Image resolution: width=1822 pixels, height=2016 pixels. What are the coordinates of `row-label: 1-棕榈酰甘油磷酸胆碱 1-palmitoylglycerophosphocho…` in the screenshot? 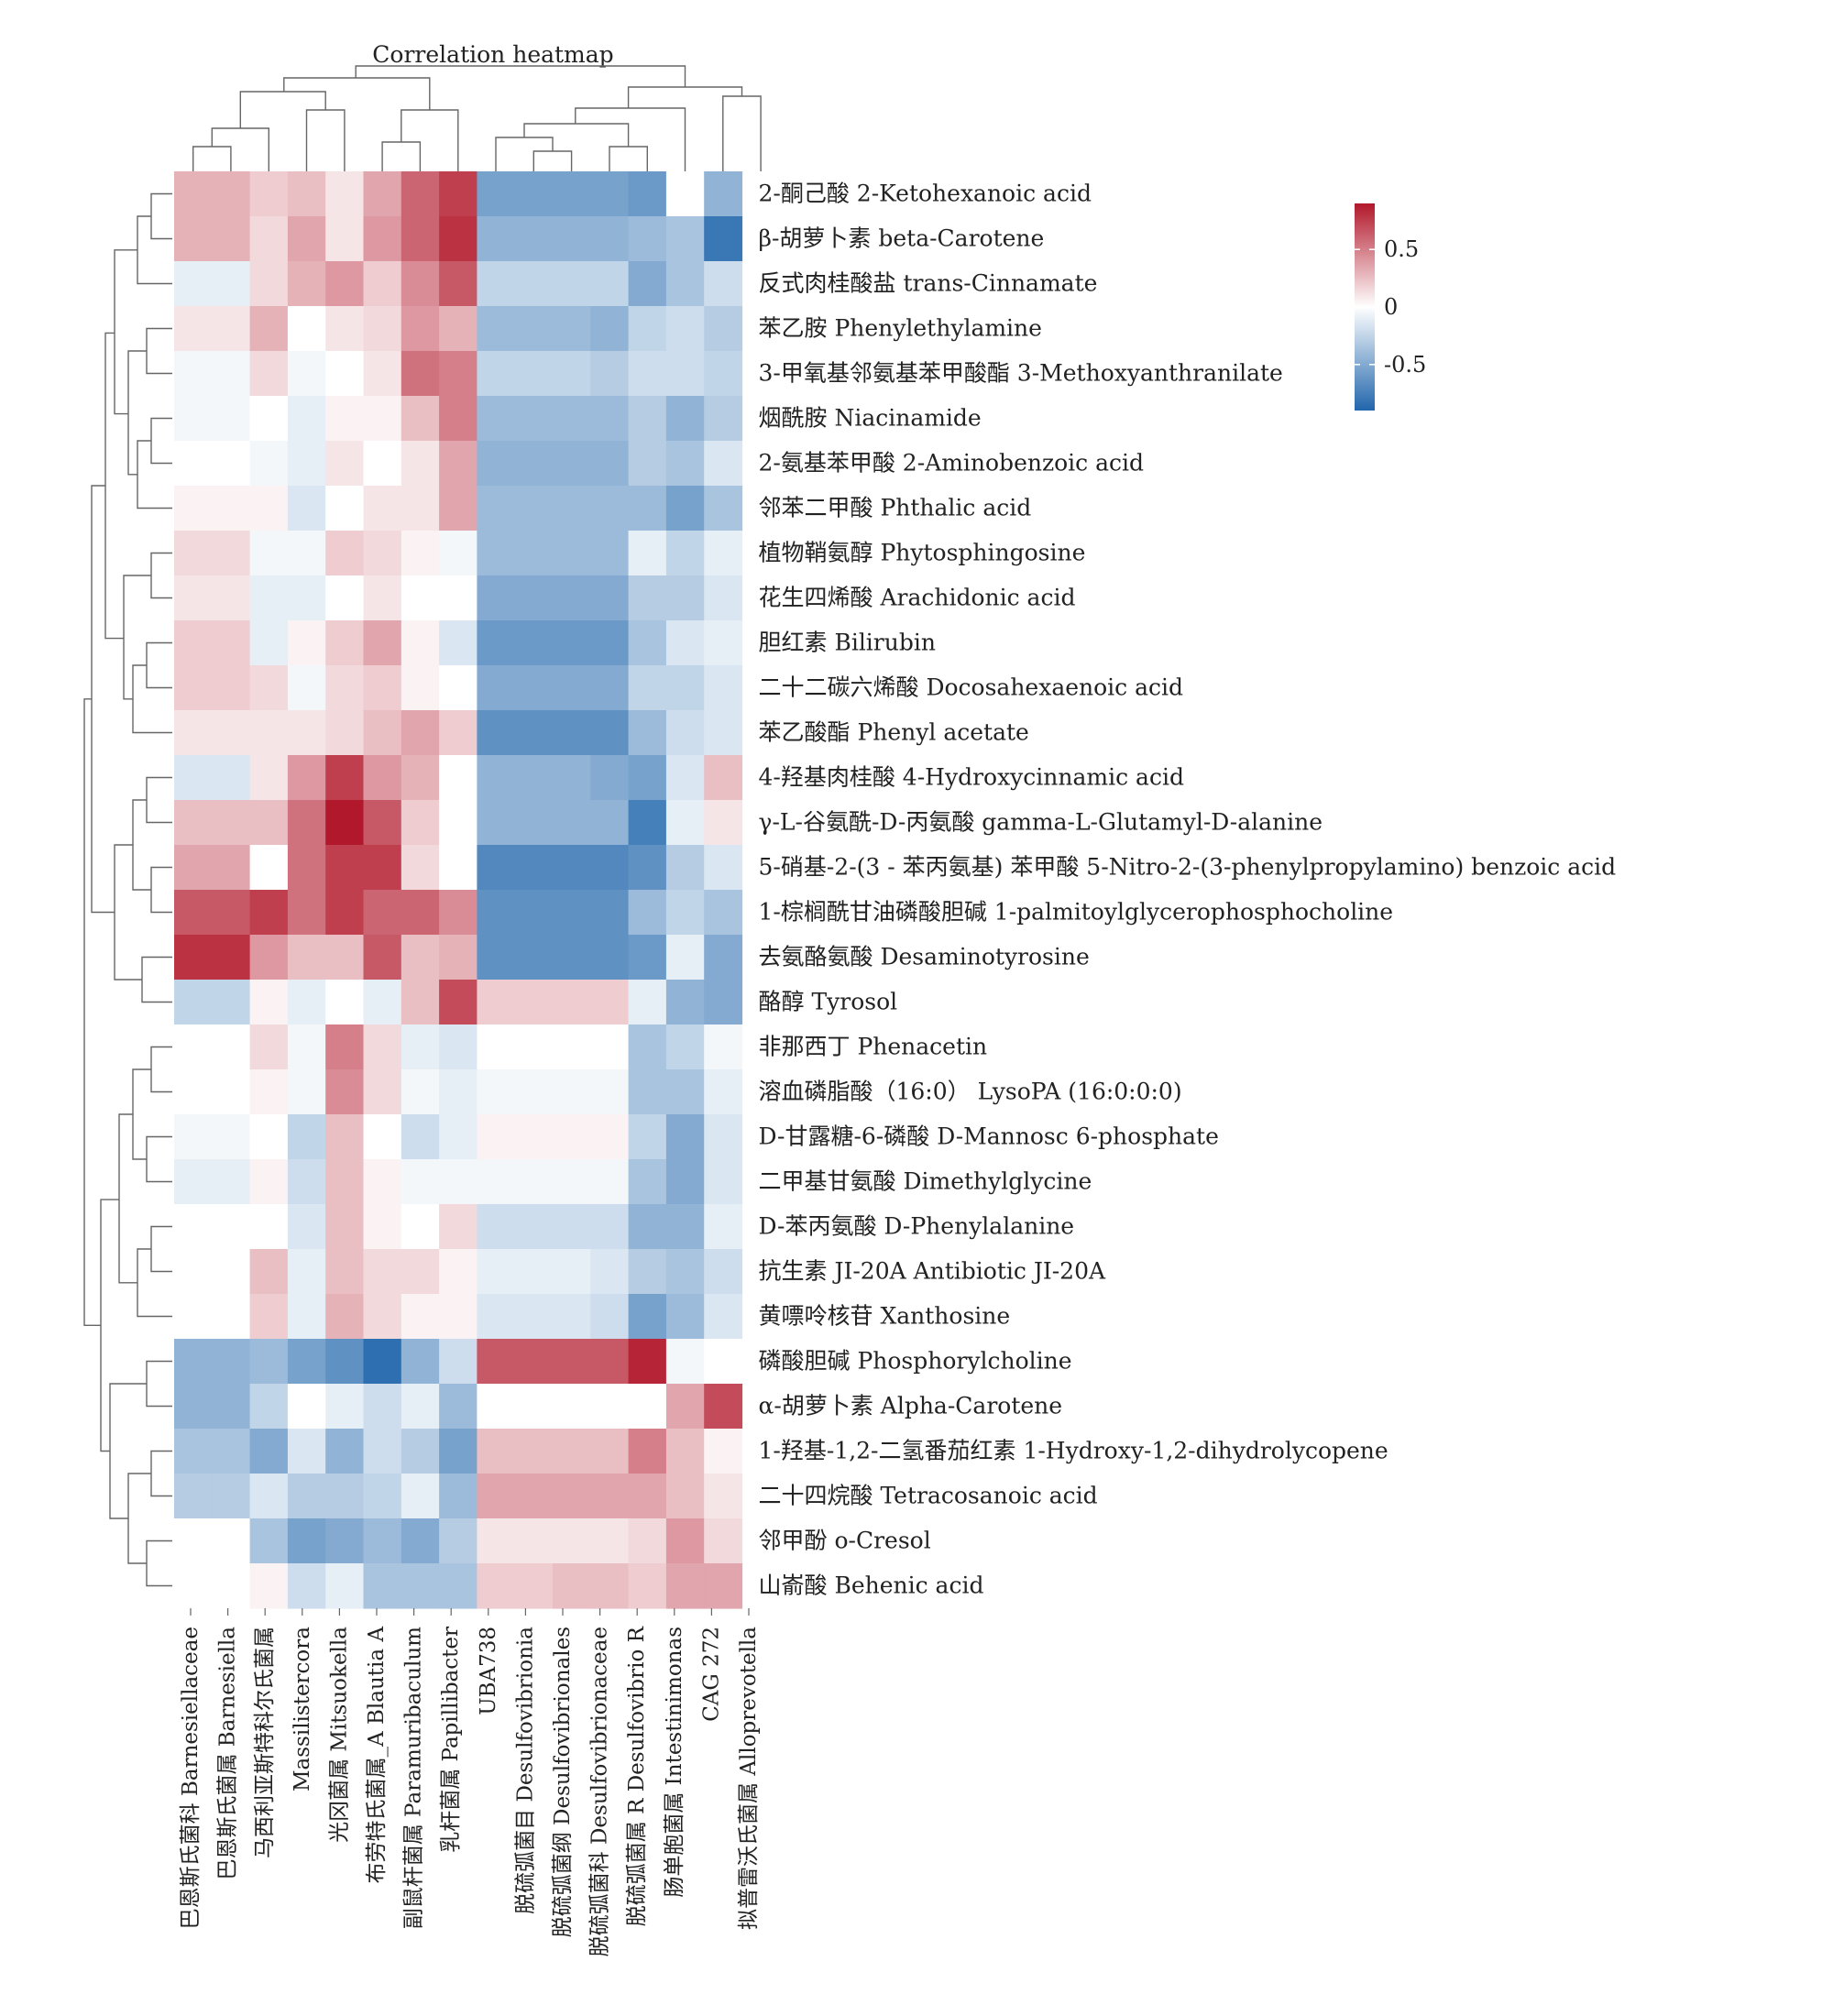 It's located at (1076, 912).